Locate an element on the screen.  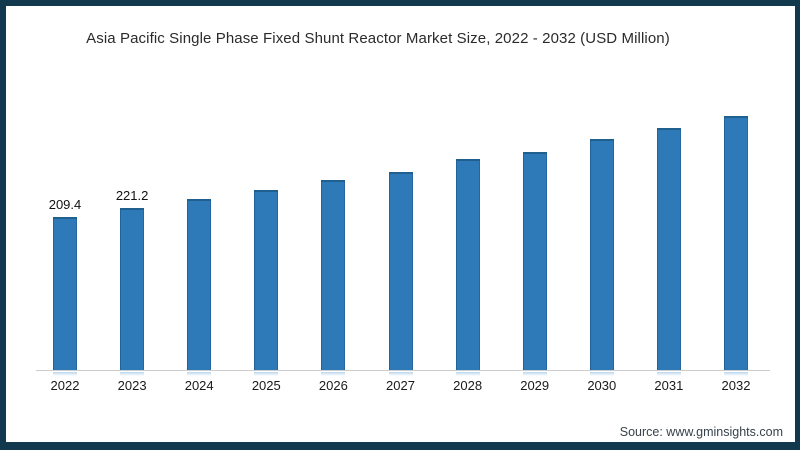
source-note: Source: www.gminsights.com is located at coordinates (701, 432).